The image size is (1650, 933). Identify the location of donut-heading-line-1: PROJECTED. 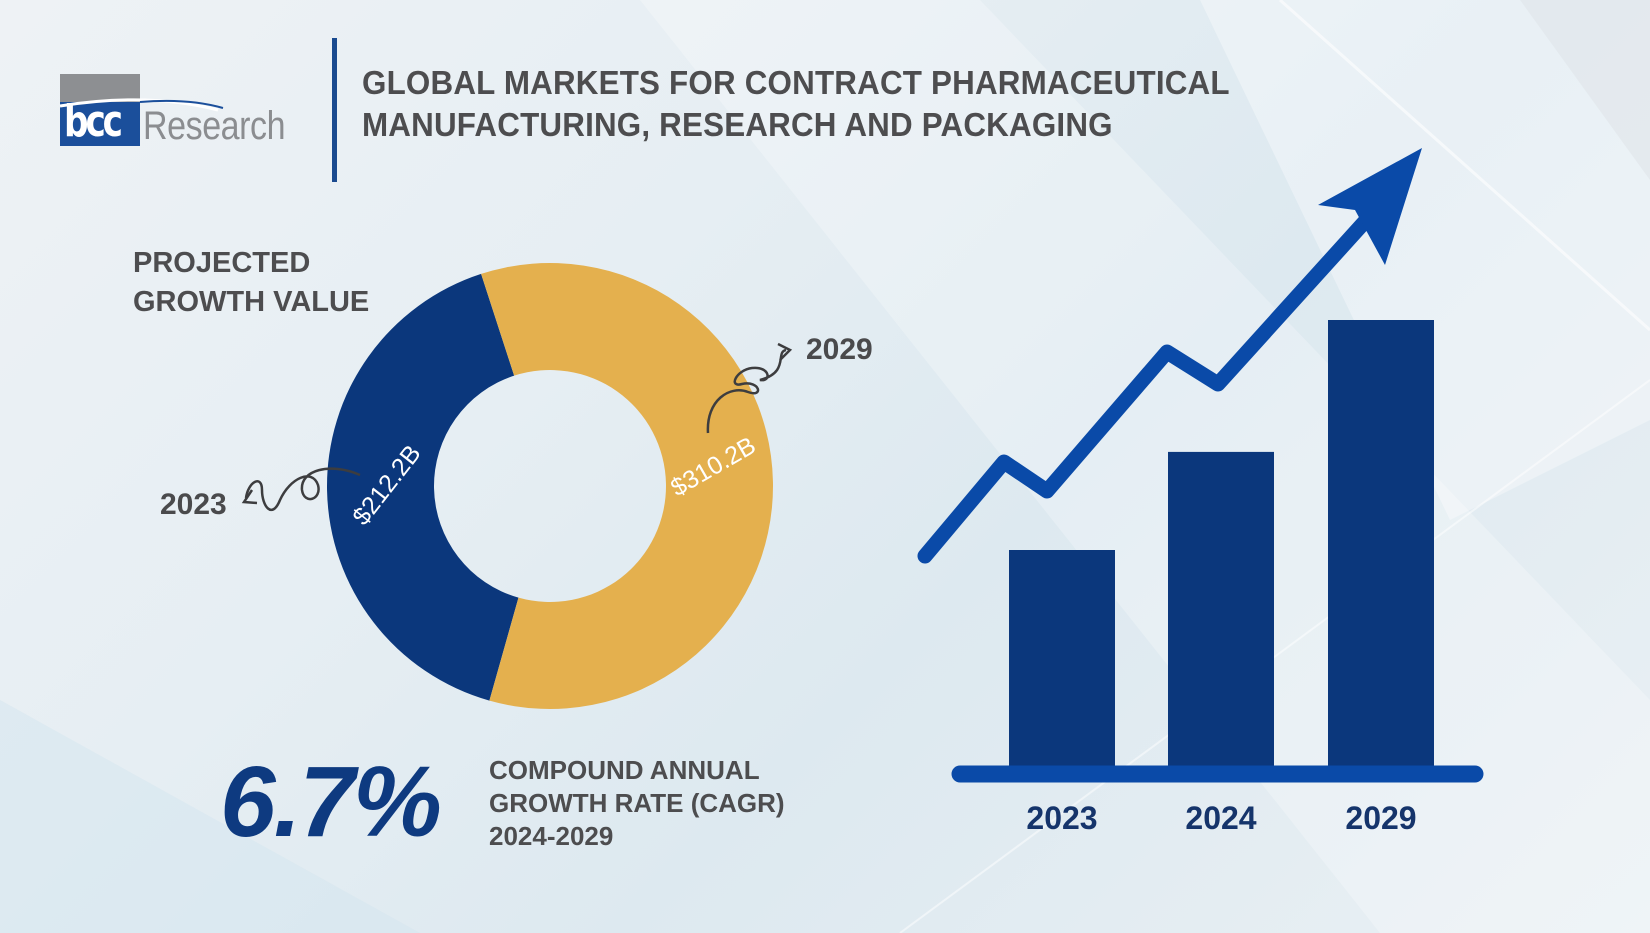
(222, 263).